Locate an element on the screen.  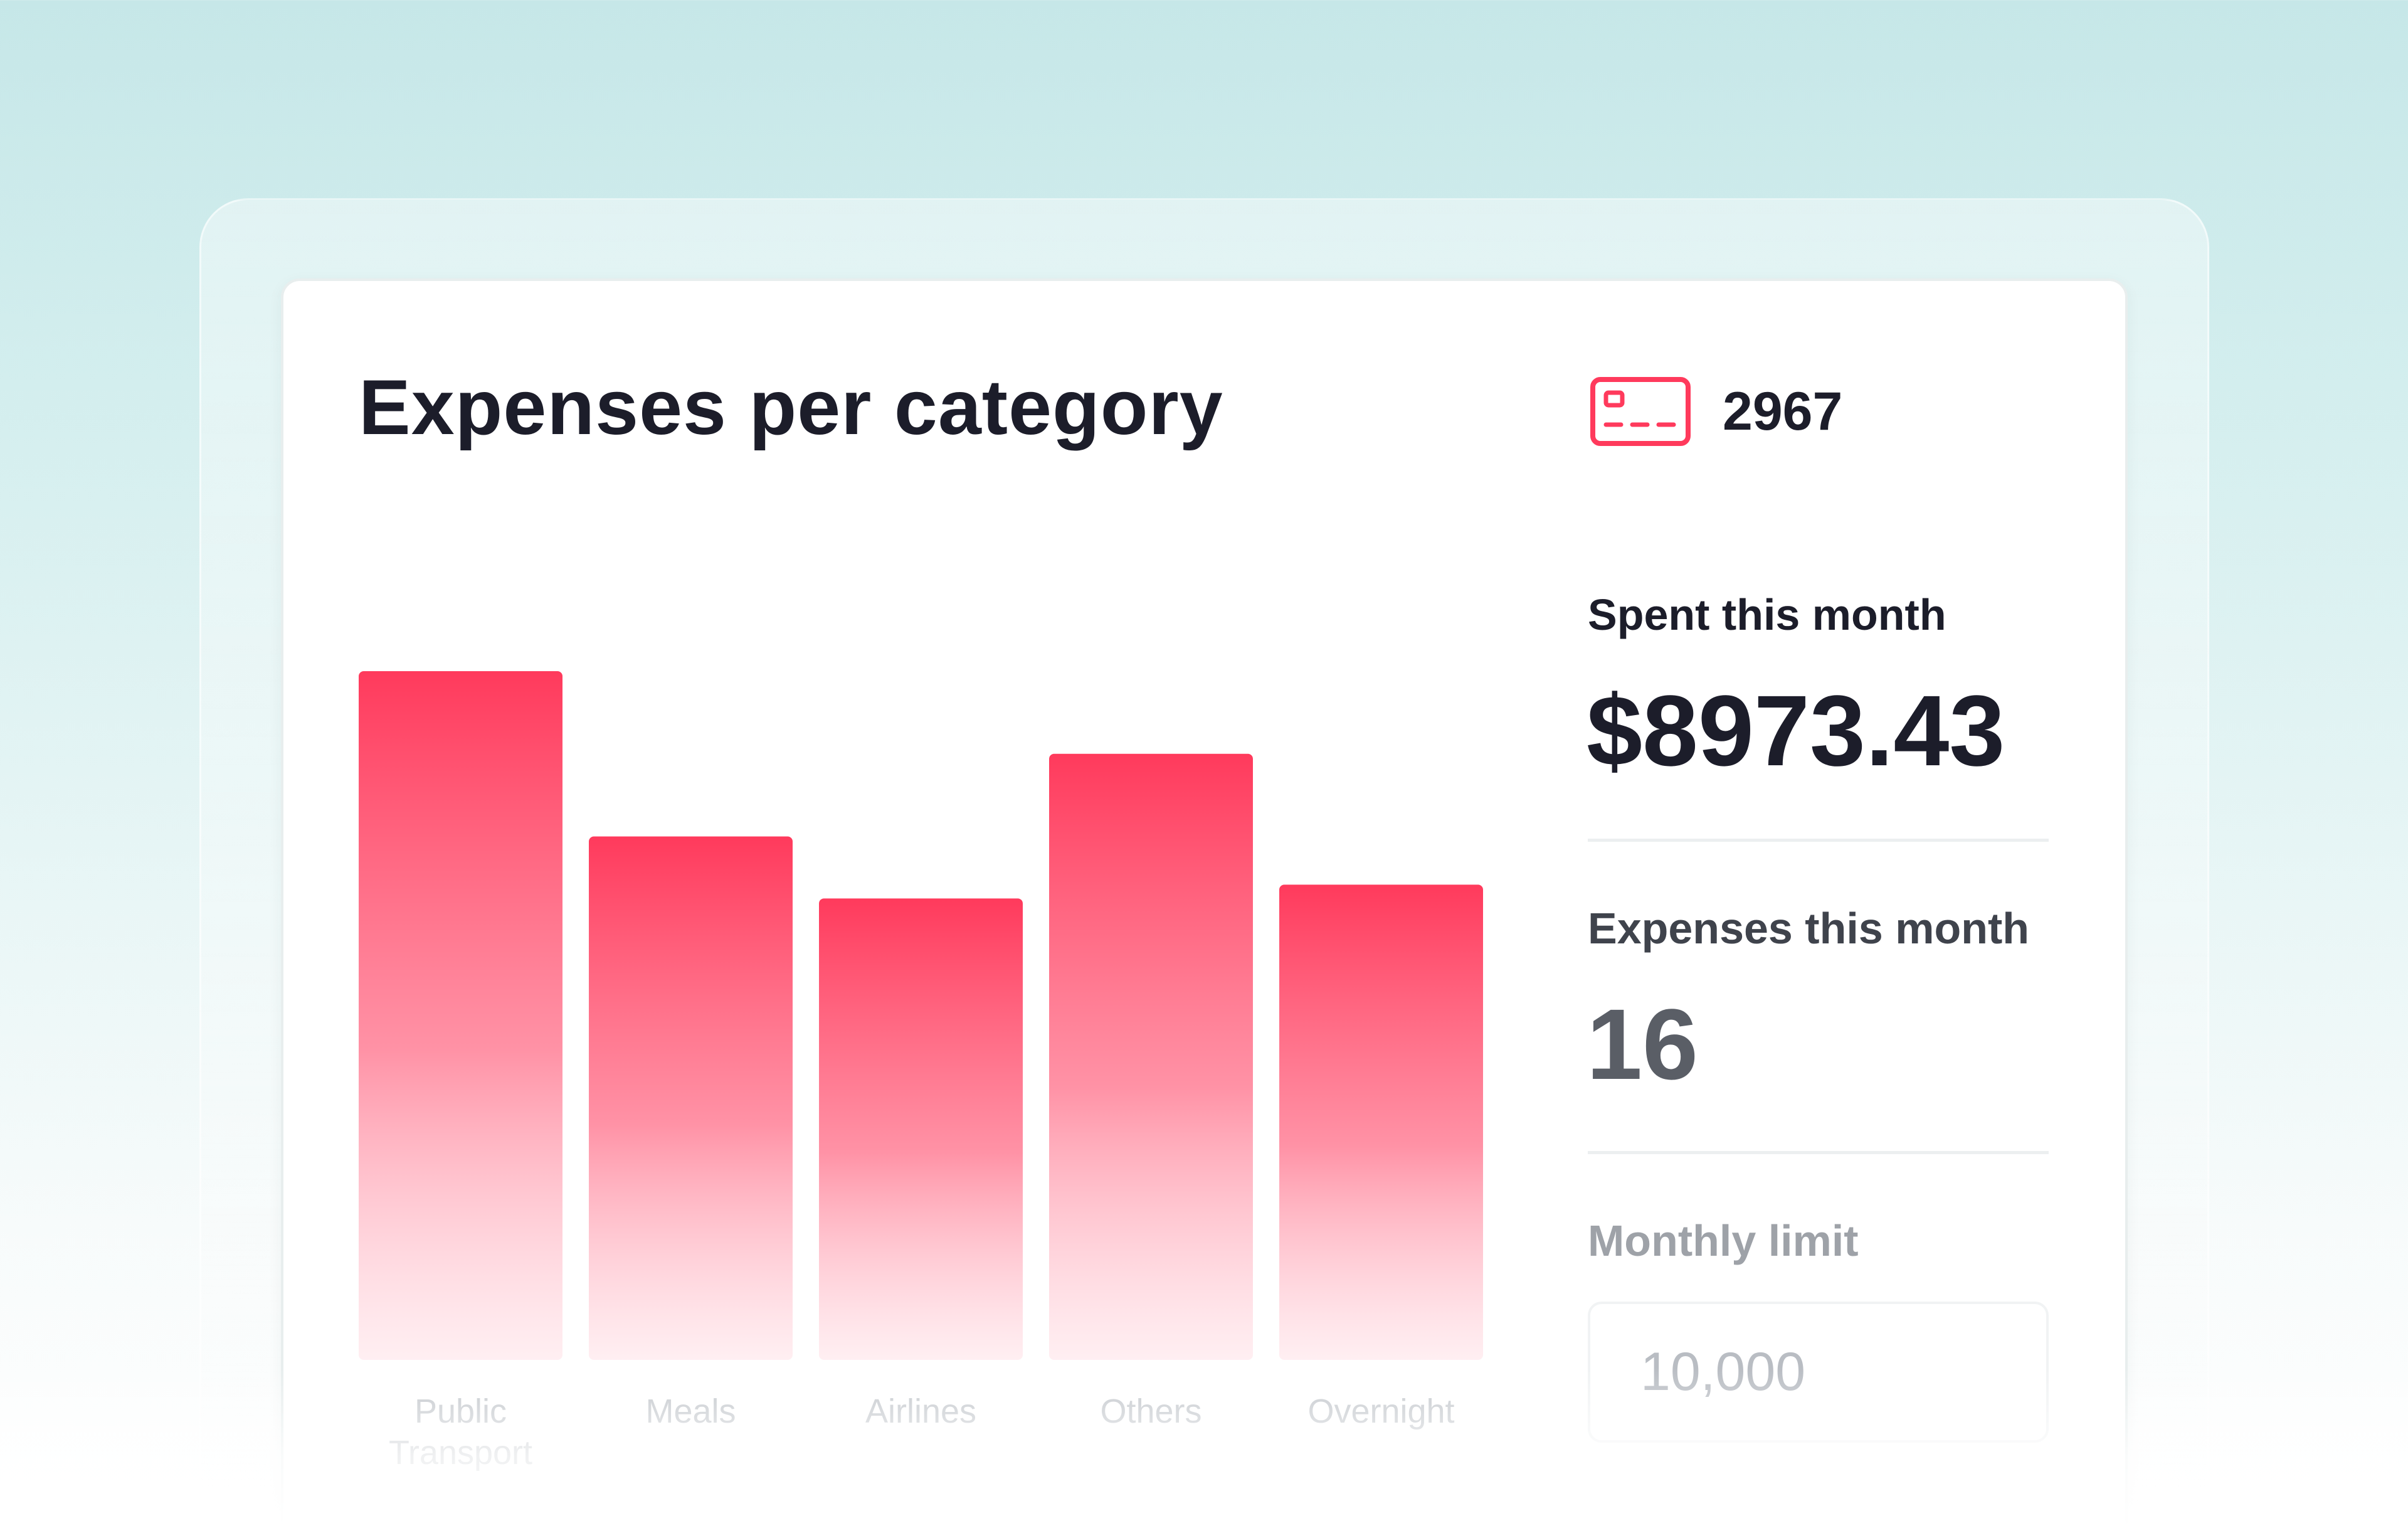
spent-this-month-value: $8973.43 is located at coordinates (1796, 730).